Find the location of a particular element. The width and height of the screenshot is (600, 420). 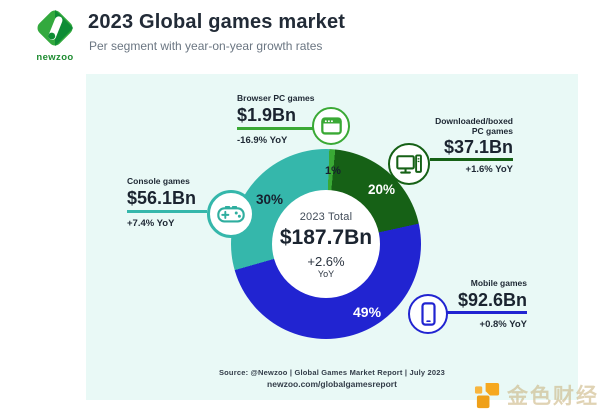

share-label-console: 30% is located at coordinates (270, 199).